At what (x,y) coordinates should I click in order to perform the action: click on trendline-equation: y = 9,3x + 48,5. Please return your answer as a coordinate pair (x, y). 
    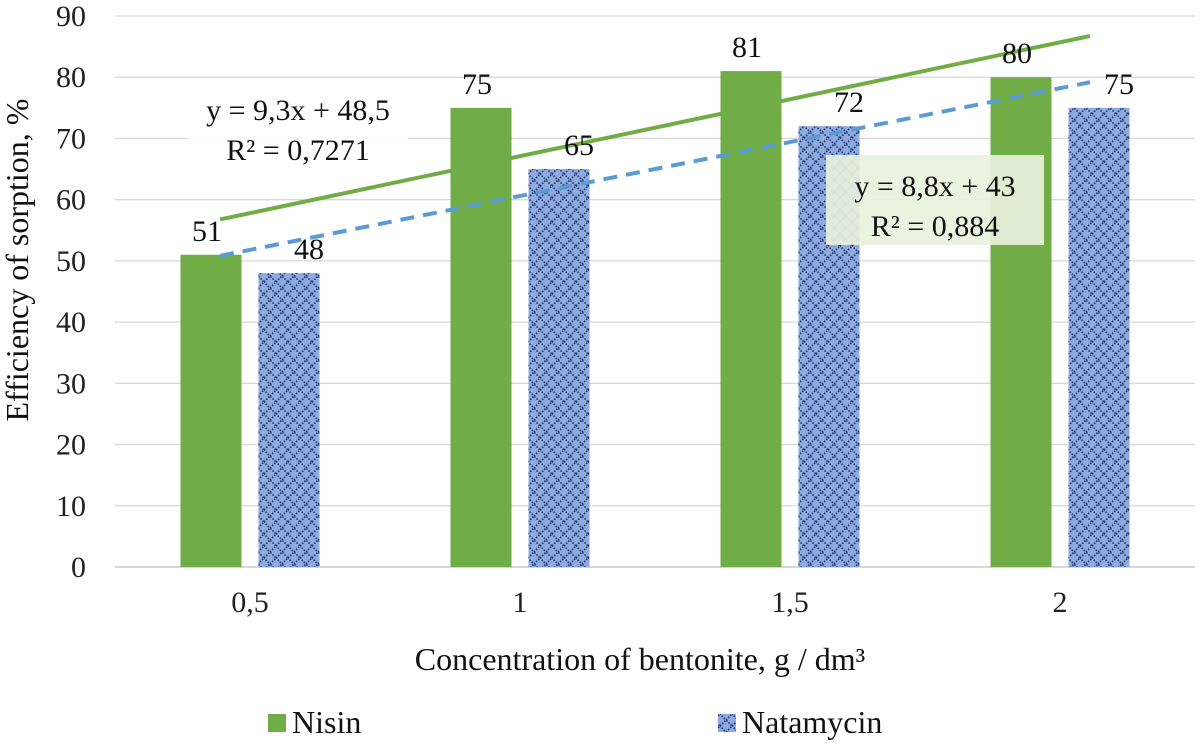
    Looking at the image, I should click on (298, 110).